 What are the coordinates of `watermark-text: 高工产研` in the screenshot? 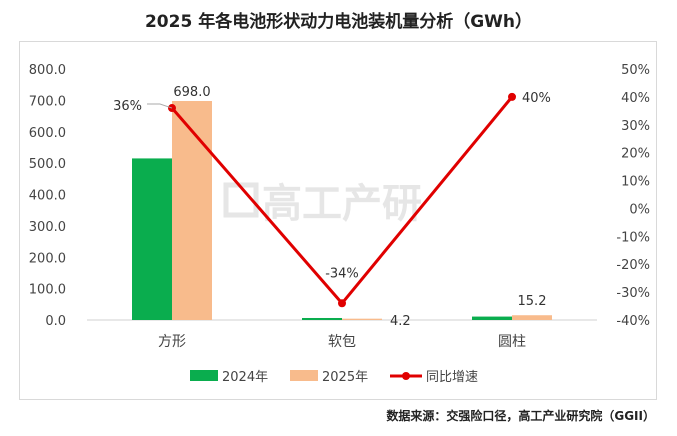 It's located at (342, 204).